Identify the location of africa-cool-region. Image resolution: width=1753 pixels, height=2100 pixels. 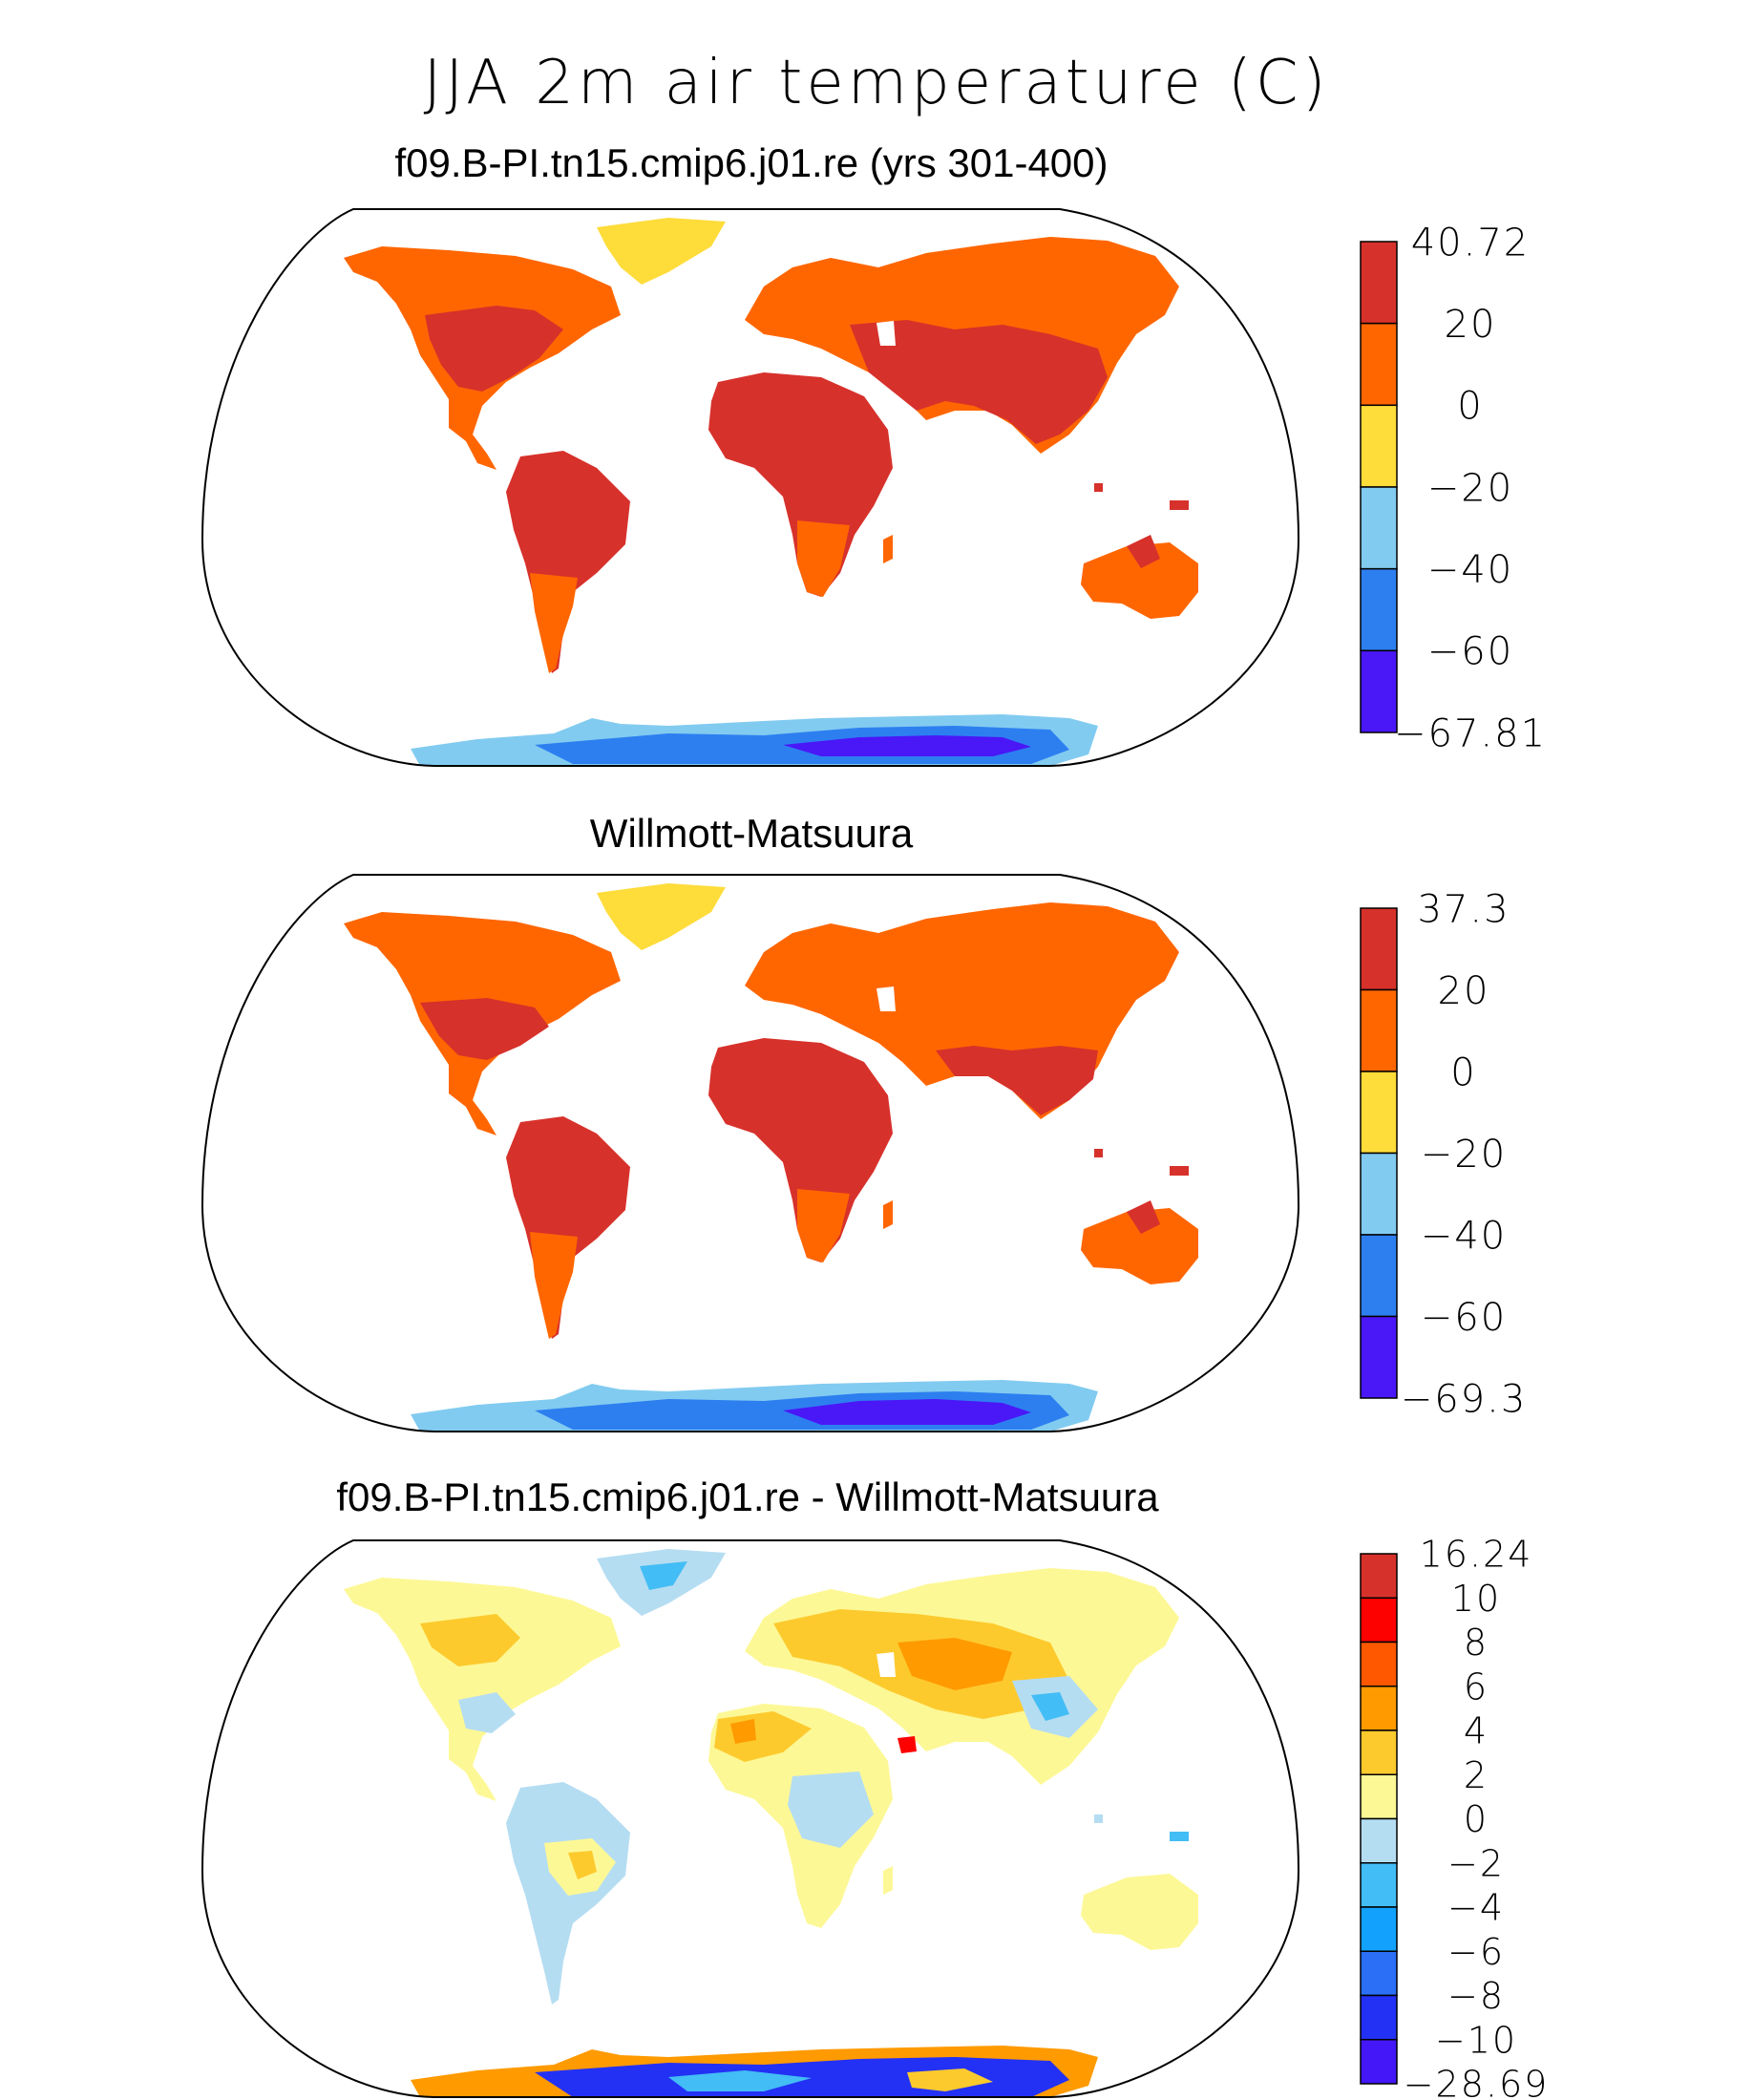
(831, 1809).